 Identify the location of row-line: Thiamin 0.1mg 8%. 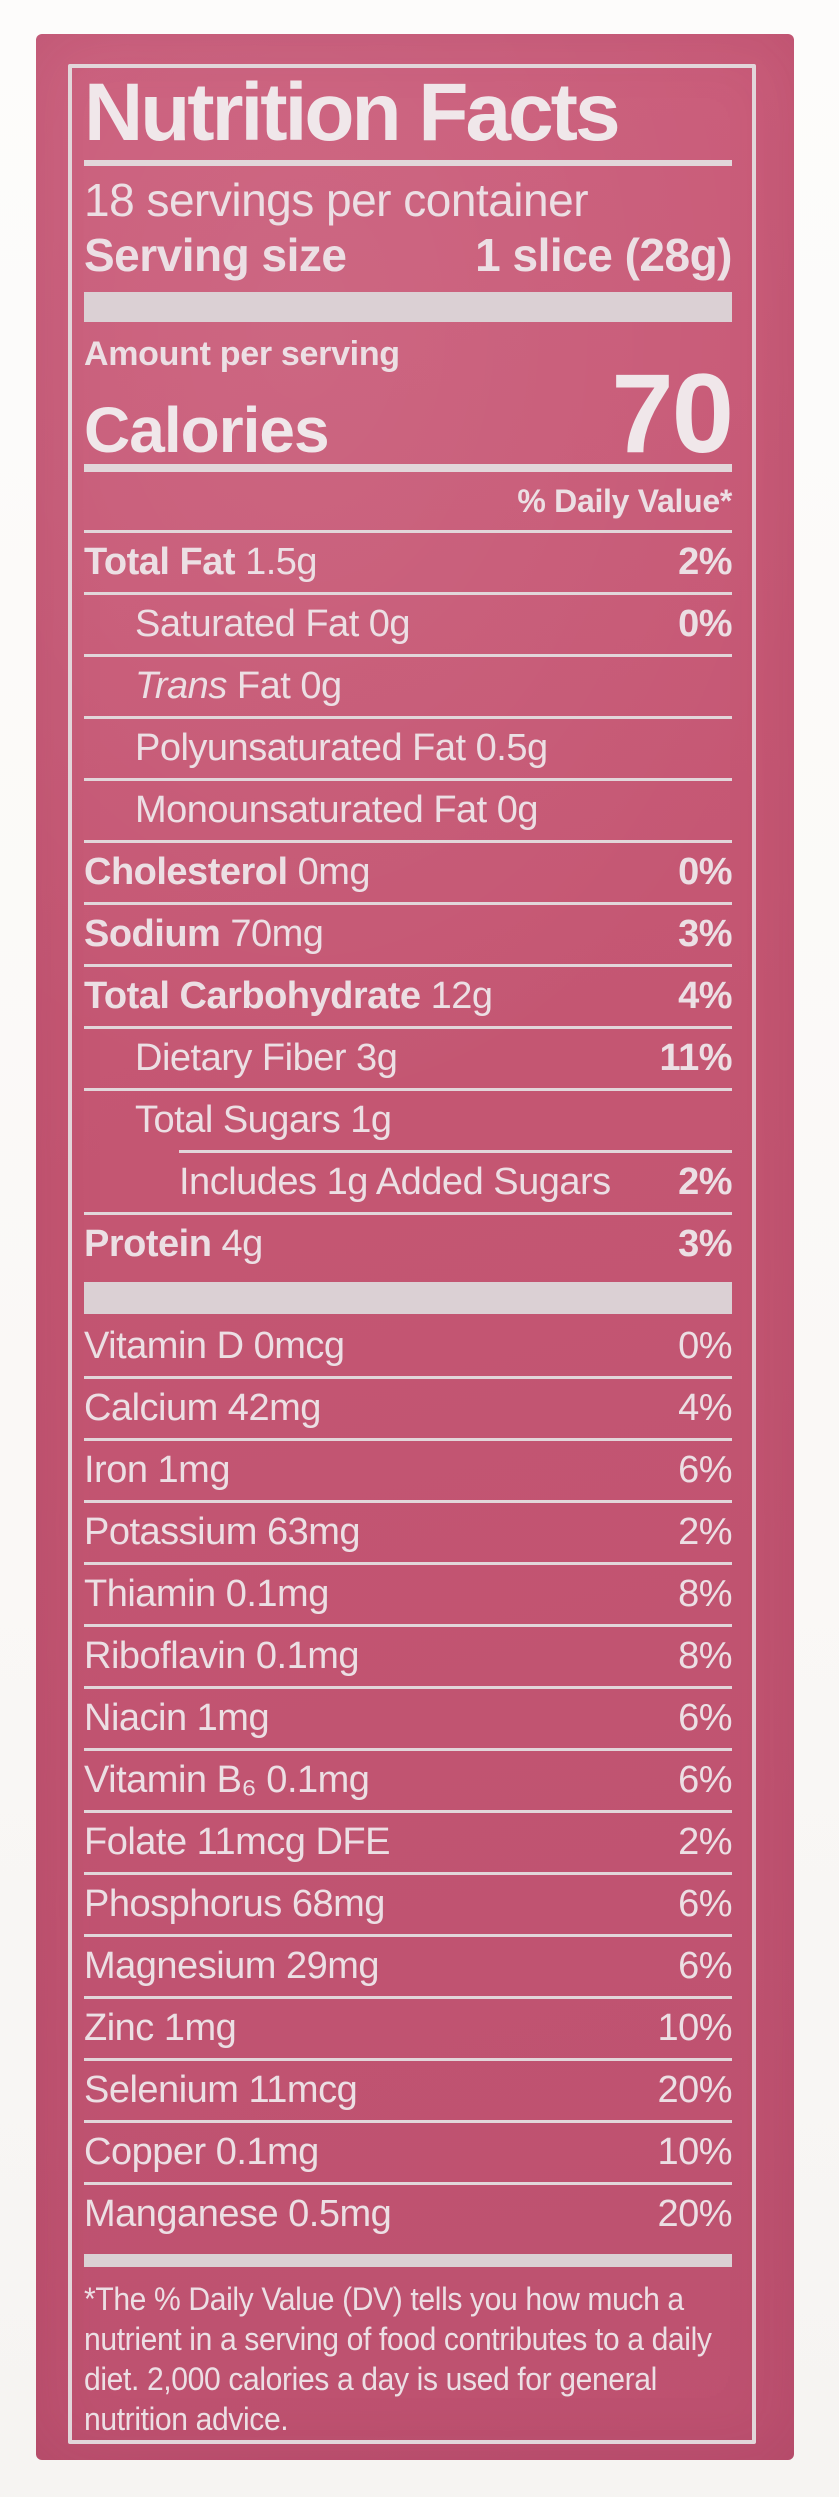
(408, 1594).